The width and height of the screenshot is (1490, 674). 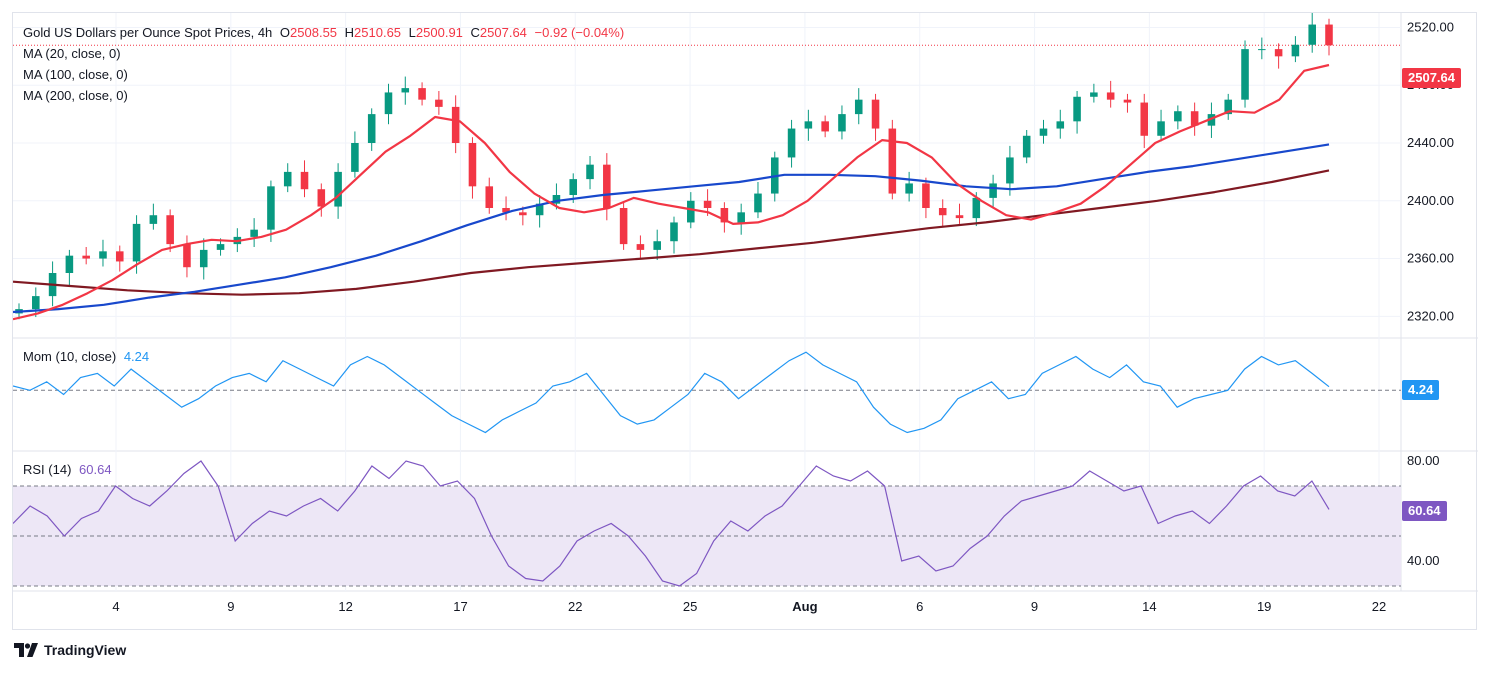 I want to click on rsi-legend: RSI (14) 60.64, so click(x=69, y=469).